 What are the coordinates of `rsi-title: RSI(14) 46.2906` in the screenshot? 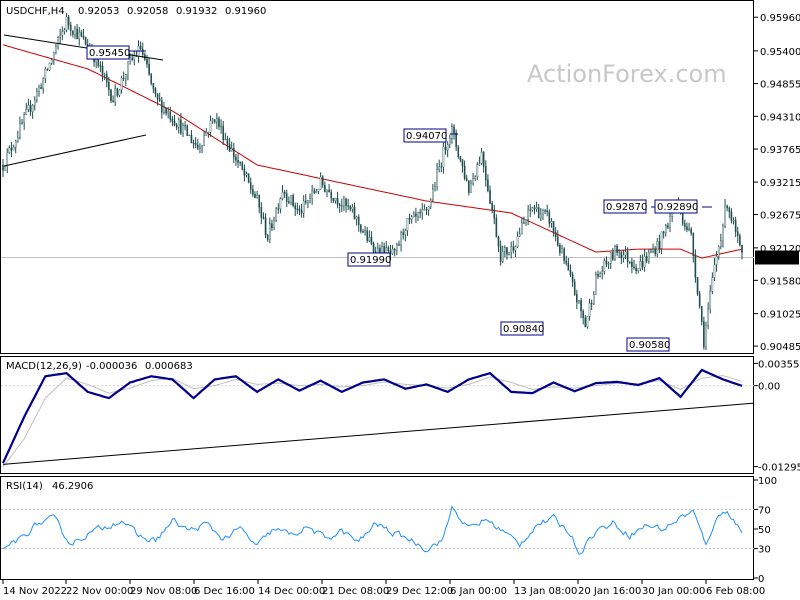 It's located at (49, 486).